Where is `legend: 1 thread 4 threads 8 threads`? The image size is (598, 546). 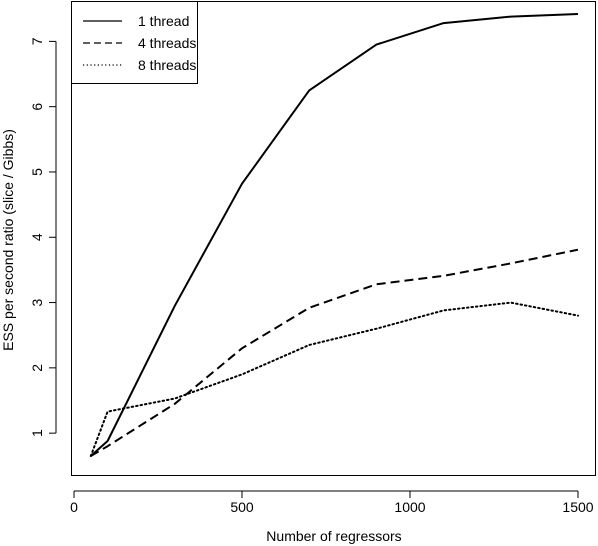
legend: 1 thread 4 threads 8 threads is located at coordinates (134, 42).